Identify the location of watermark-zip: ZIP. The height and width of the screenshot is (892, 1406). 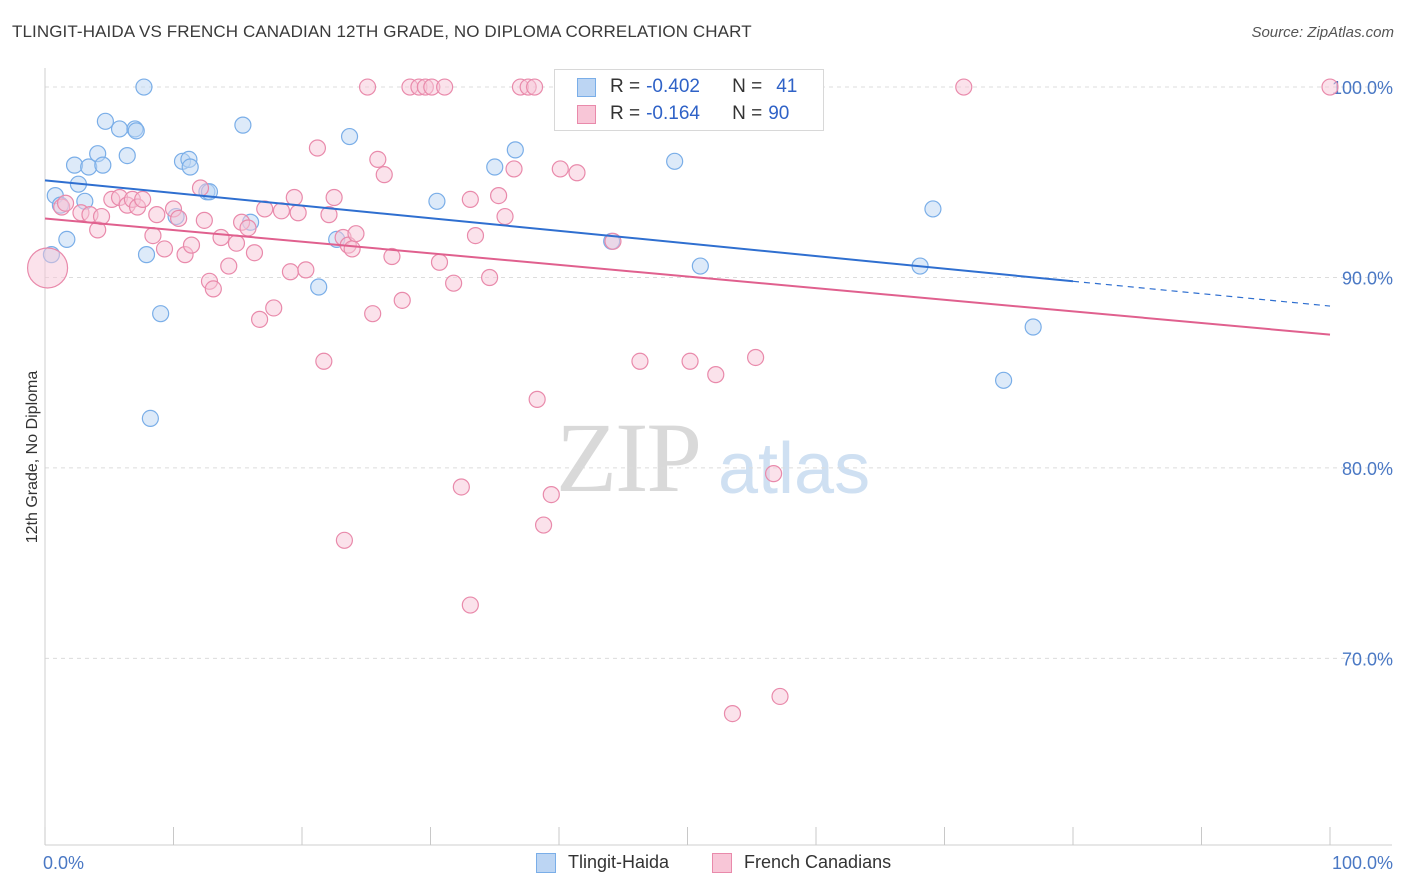
(629, 457).